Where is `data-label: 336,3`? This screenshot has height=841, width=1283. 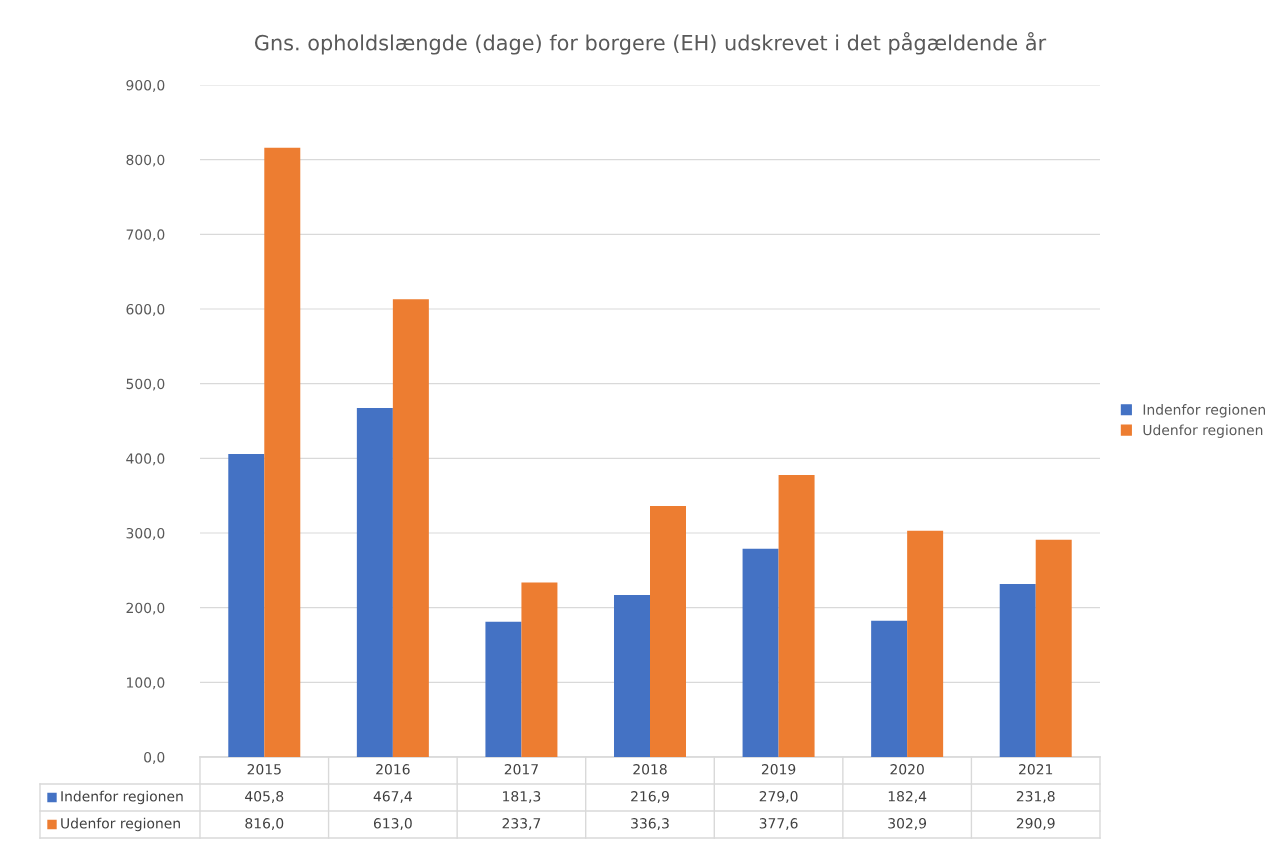 data-label: 336,3 is located at coordinates (650, 824).